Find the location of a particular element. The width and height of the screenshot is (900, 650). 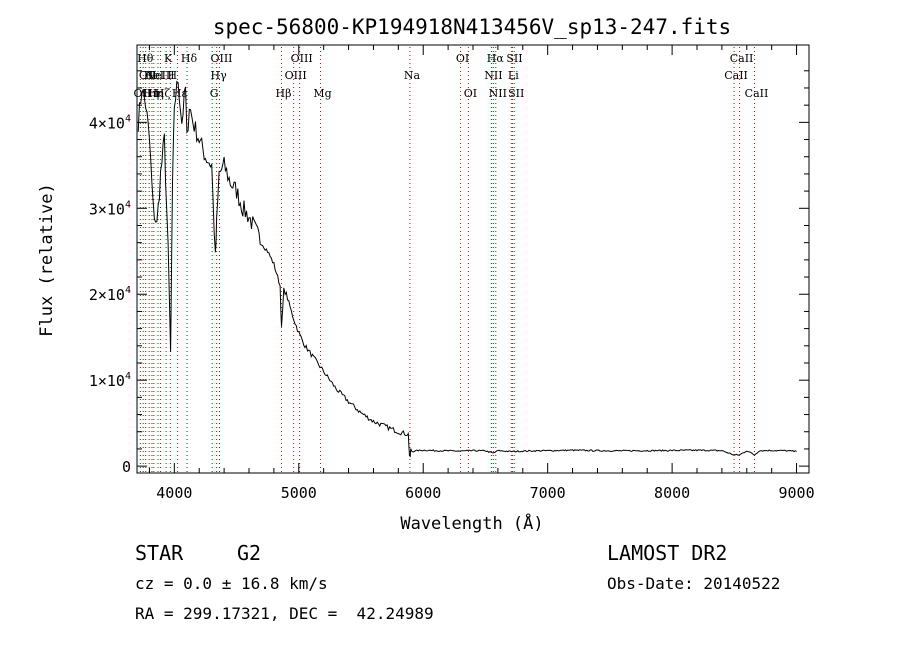

spectral-line-label: Hζ is located at coordinates (163, 93).